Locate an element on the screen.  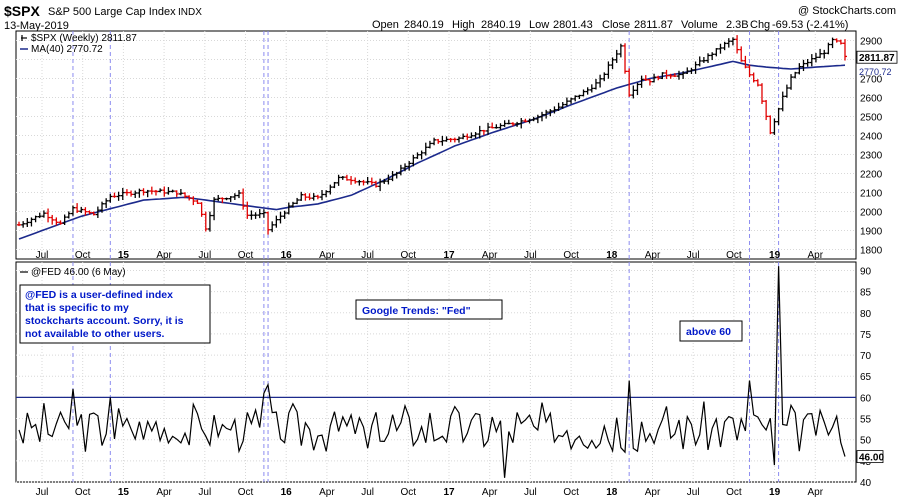
price-xtick-label: 19 is located at coordinates (775, 255).